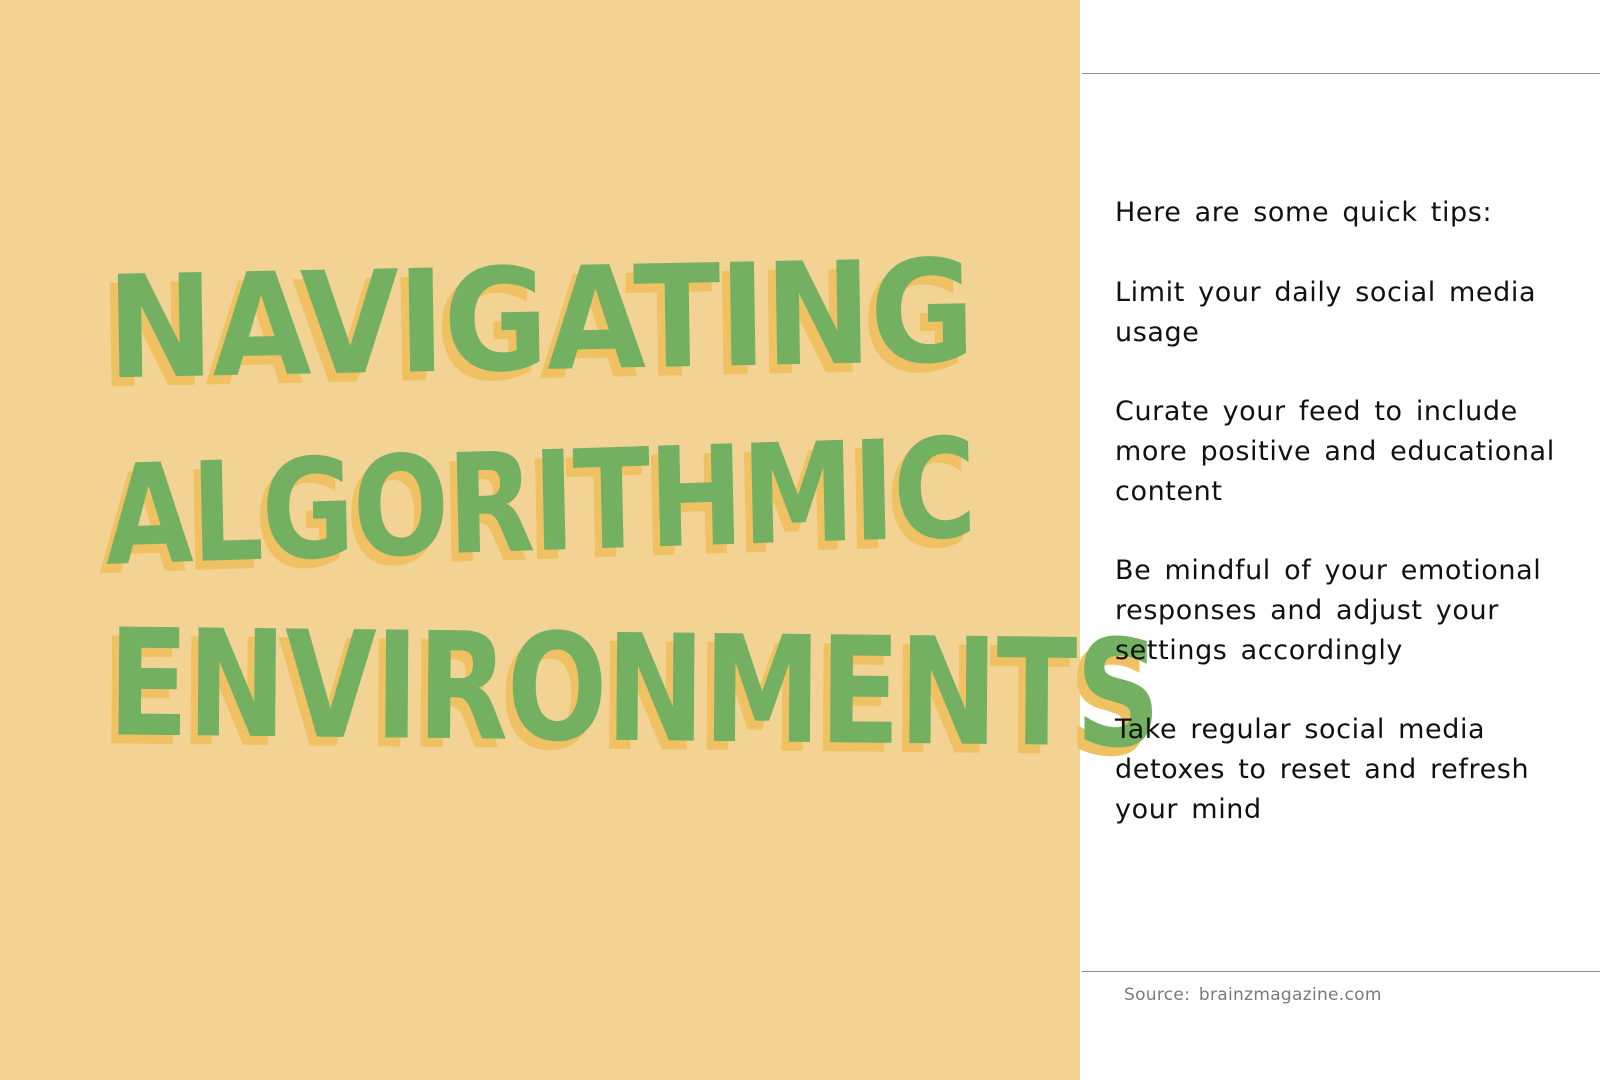 The image size is (1600, 1080). I want to click on tip-limit-usage: Limit your daily social media usage, so click(1326, 312).